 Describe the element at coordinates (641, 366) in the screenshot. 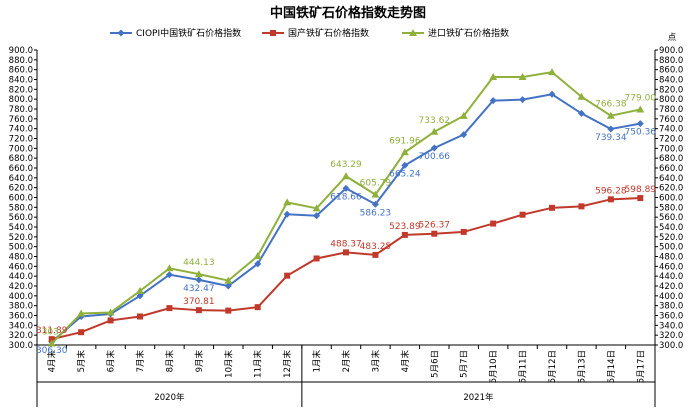

I see `x-tick-label: 5月17日` at that location.